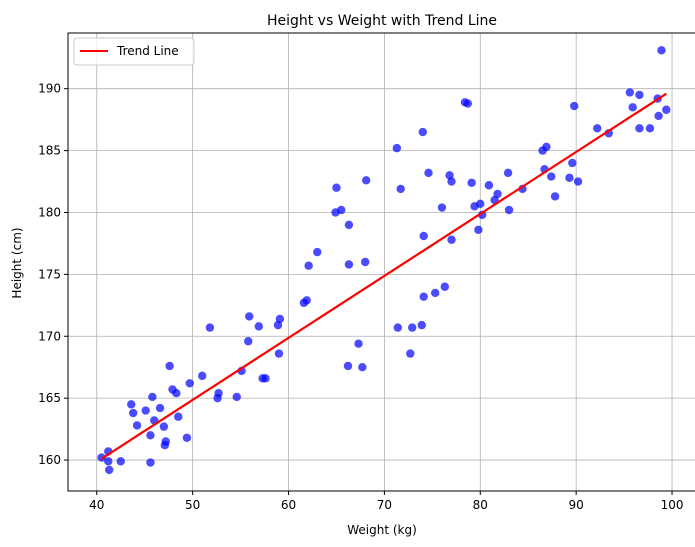  I want to click on x-tick-label: 60, so click(288, 505).